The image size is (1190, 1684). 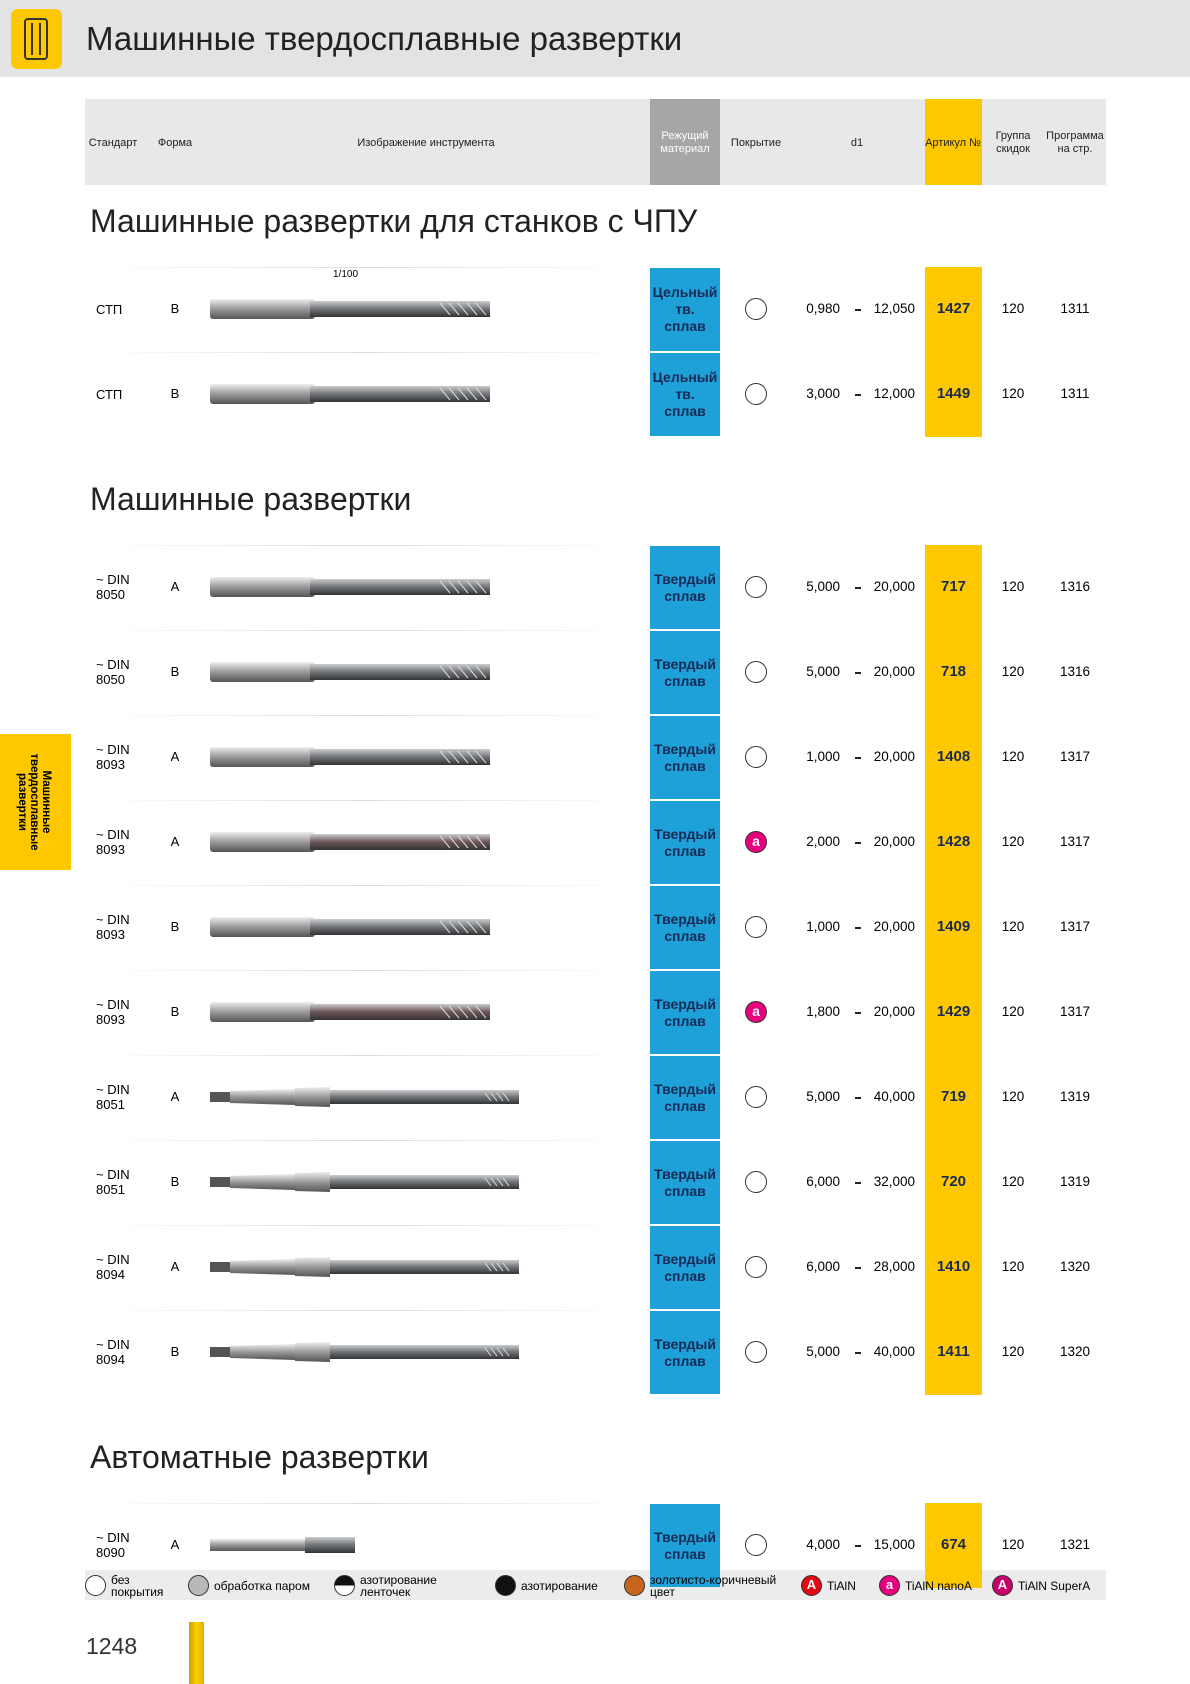 What do you see at coordinates (1075, 142) in the screenshot?
I see `column-header: Программа на стр.` at bounding box center [1075, 142].